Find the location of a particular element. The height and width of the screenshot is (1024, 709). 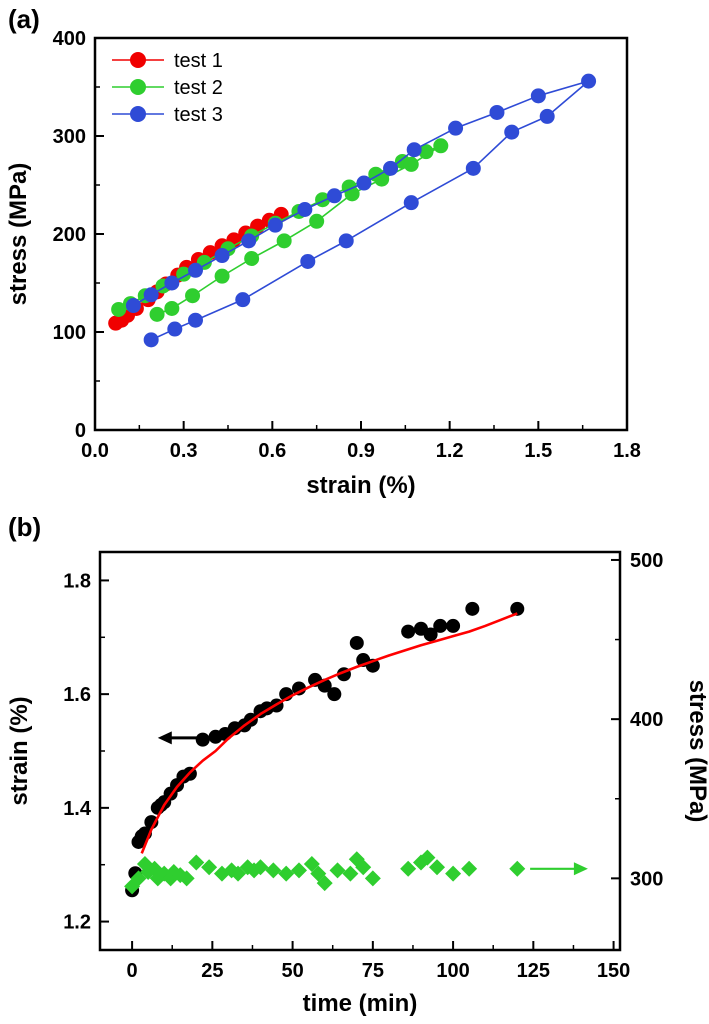

legend-entry-test-3: test 3 is located at coordinates (167, 115).